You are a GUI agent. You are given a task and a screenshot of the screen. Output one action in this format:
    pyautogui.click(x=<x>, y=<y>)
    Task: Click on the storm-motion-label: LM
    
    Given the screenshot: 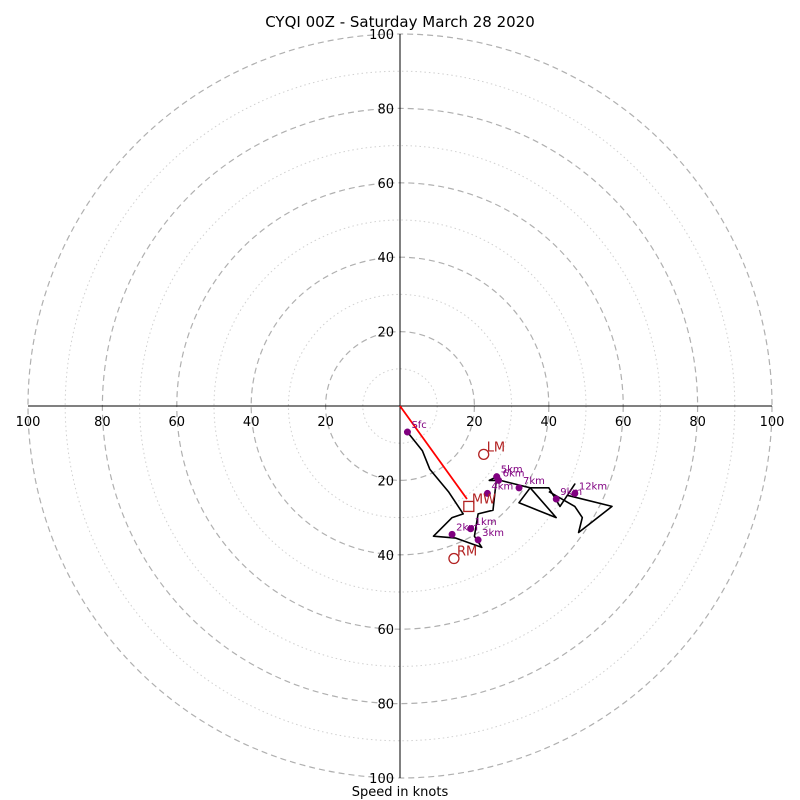 What is the action you would take?
    pyautogui.click(x=496, y=447)
    